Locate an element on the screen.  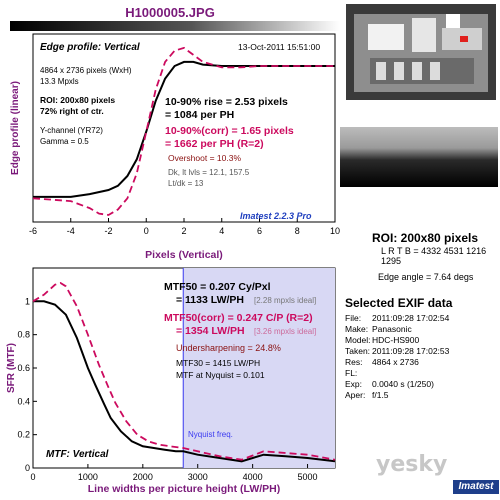
mtf50-corr-ideal: [3.26 mpxls ideal] is located at coordinates (285, 331).